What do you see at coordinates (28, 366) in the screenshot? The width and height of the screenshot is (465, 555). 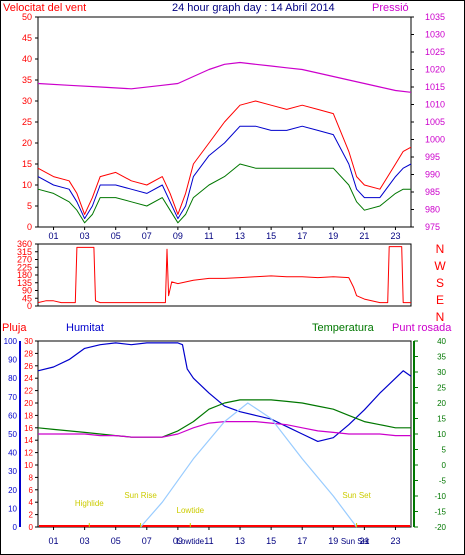 I see `rain-tick-label: 26` at bounding box center [28, 366].